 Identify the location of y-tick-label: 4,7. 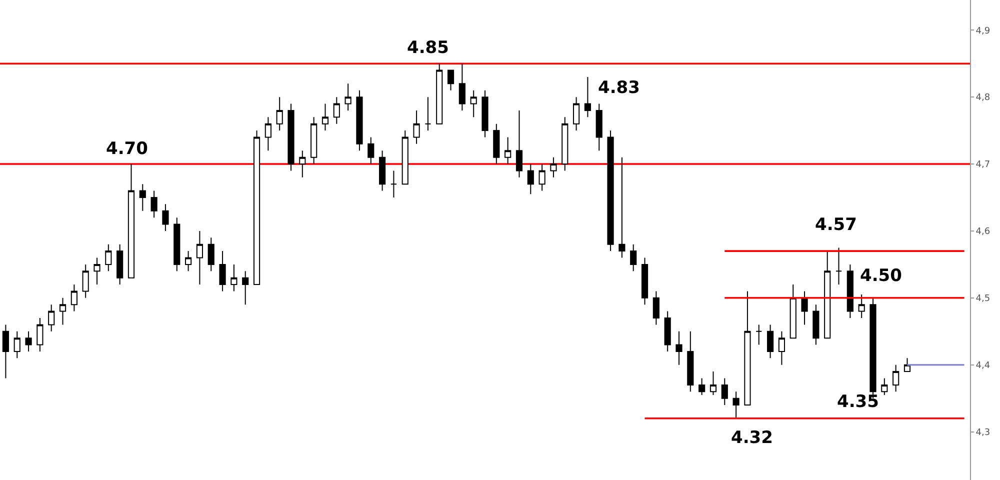
(983, 165).